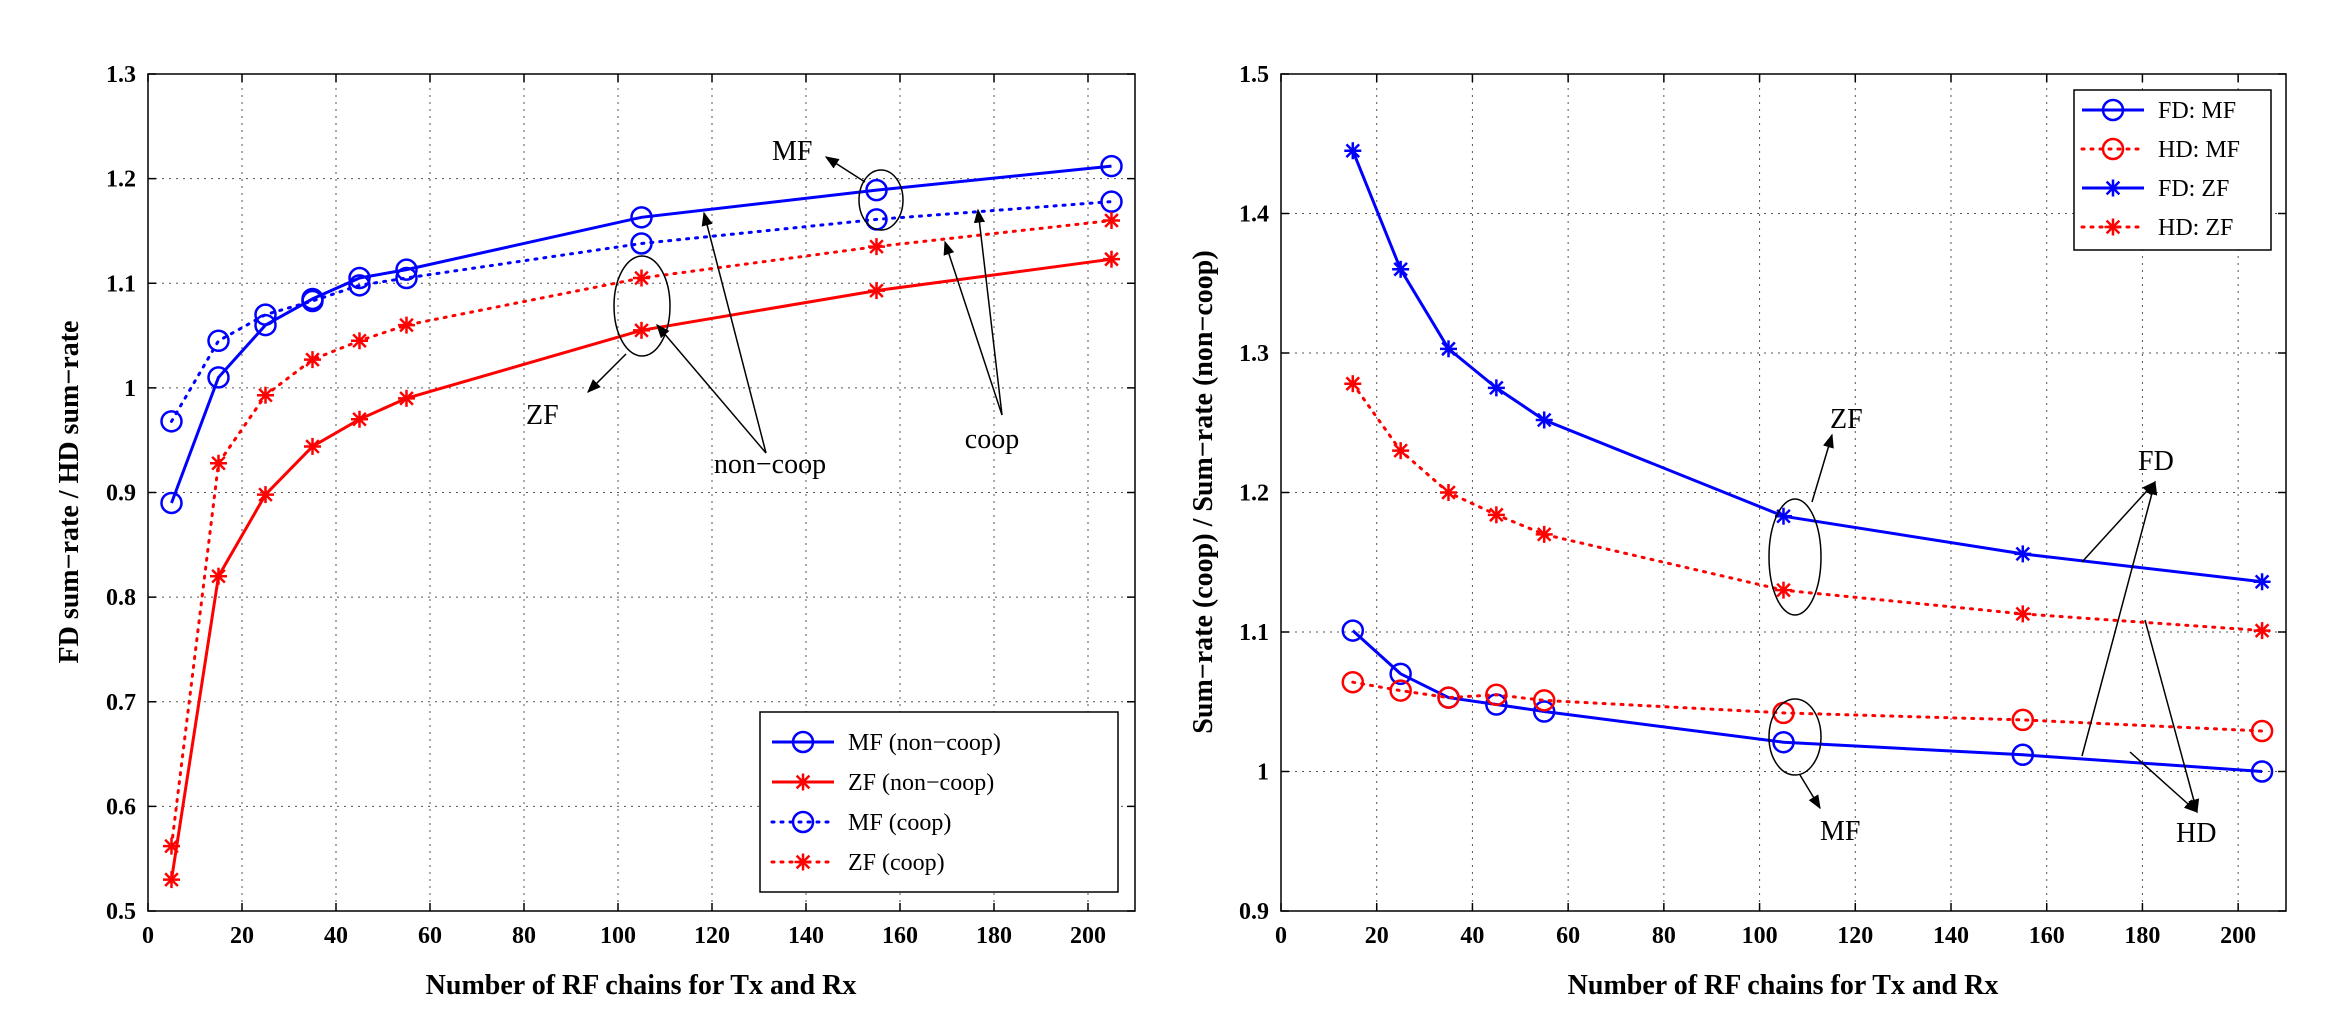 The width and height of the screenshot is (2339, 1020). Describe the element at coordinates (1951, 936) in the screenshot. I see `right-xtick-label: 140` at that location.